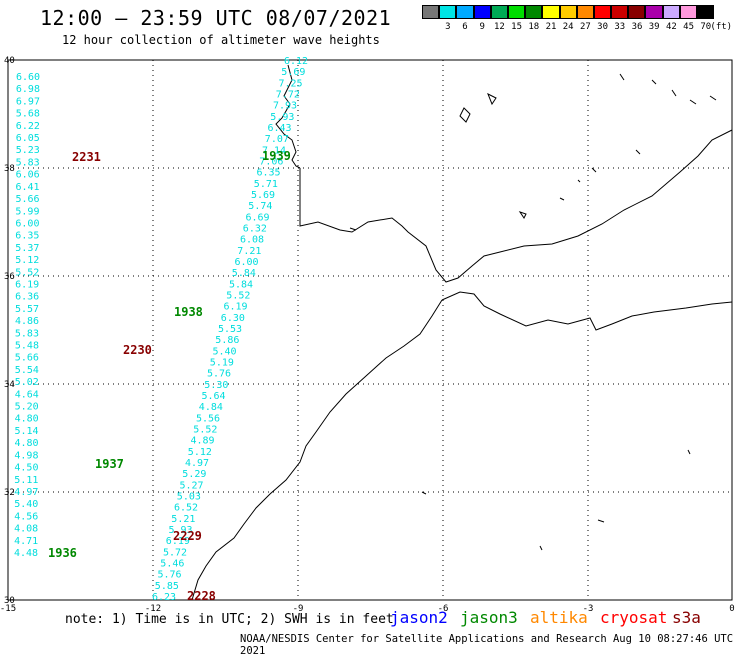  I want to click on swh-value: 6.60, so click(28, 77).